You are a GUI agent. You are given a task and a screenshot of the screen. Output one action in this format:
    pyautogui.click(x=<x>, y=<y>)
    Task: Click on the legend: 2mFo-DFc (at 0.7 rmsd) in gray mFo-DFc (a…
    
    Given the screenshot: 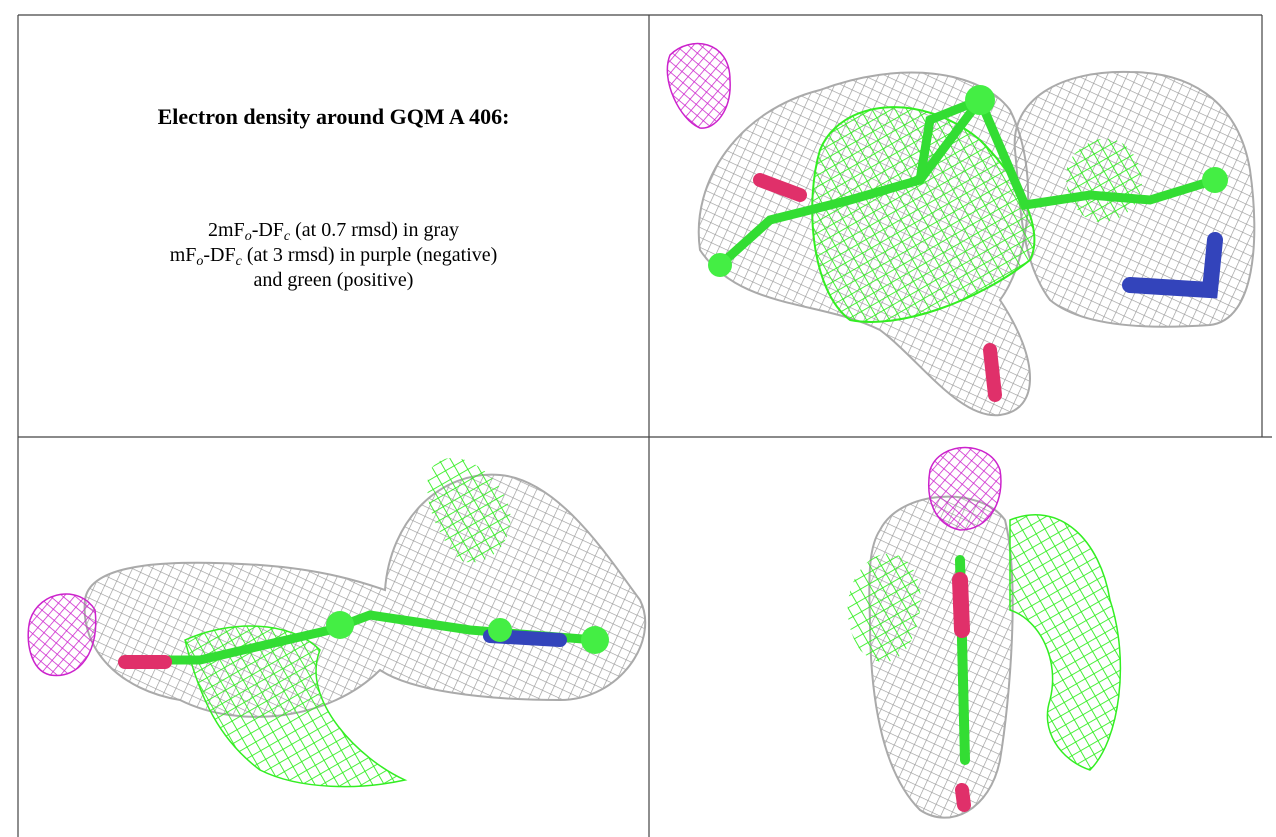 What is the action you would take?
    pyautogui.click(x=333, y=255)
    